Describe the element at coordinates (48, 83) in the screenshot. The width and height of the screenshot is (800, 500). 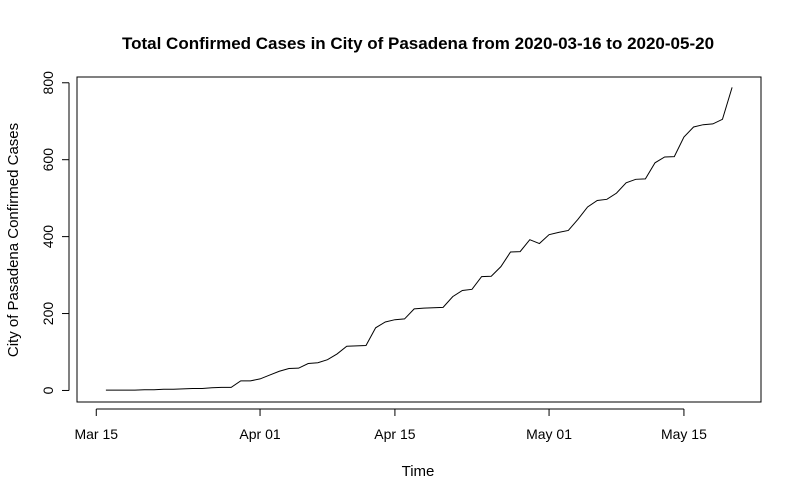
I see `y-tick-label: 800` at that location.